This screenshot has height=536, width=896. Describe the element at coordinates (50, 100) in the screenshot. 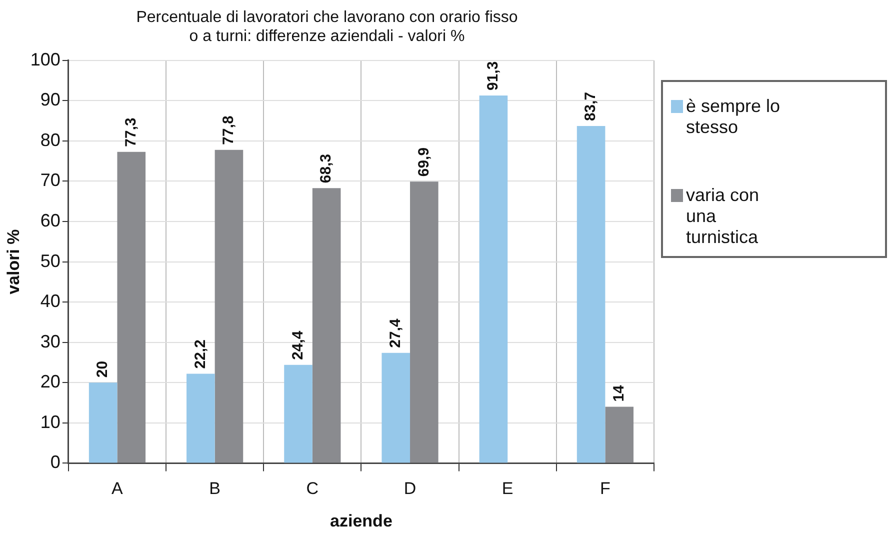

I see `y-tick-label: 90` at that location.